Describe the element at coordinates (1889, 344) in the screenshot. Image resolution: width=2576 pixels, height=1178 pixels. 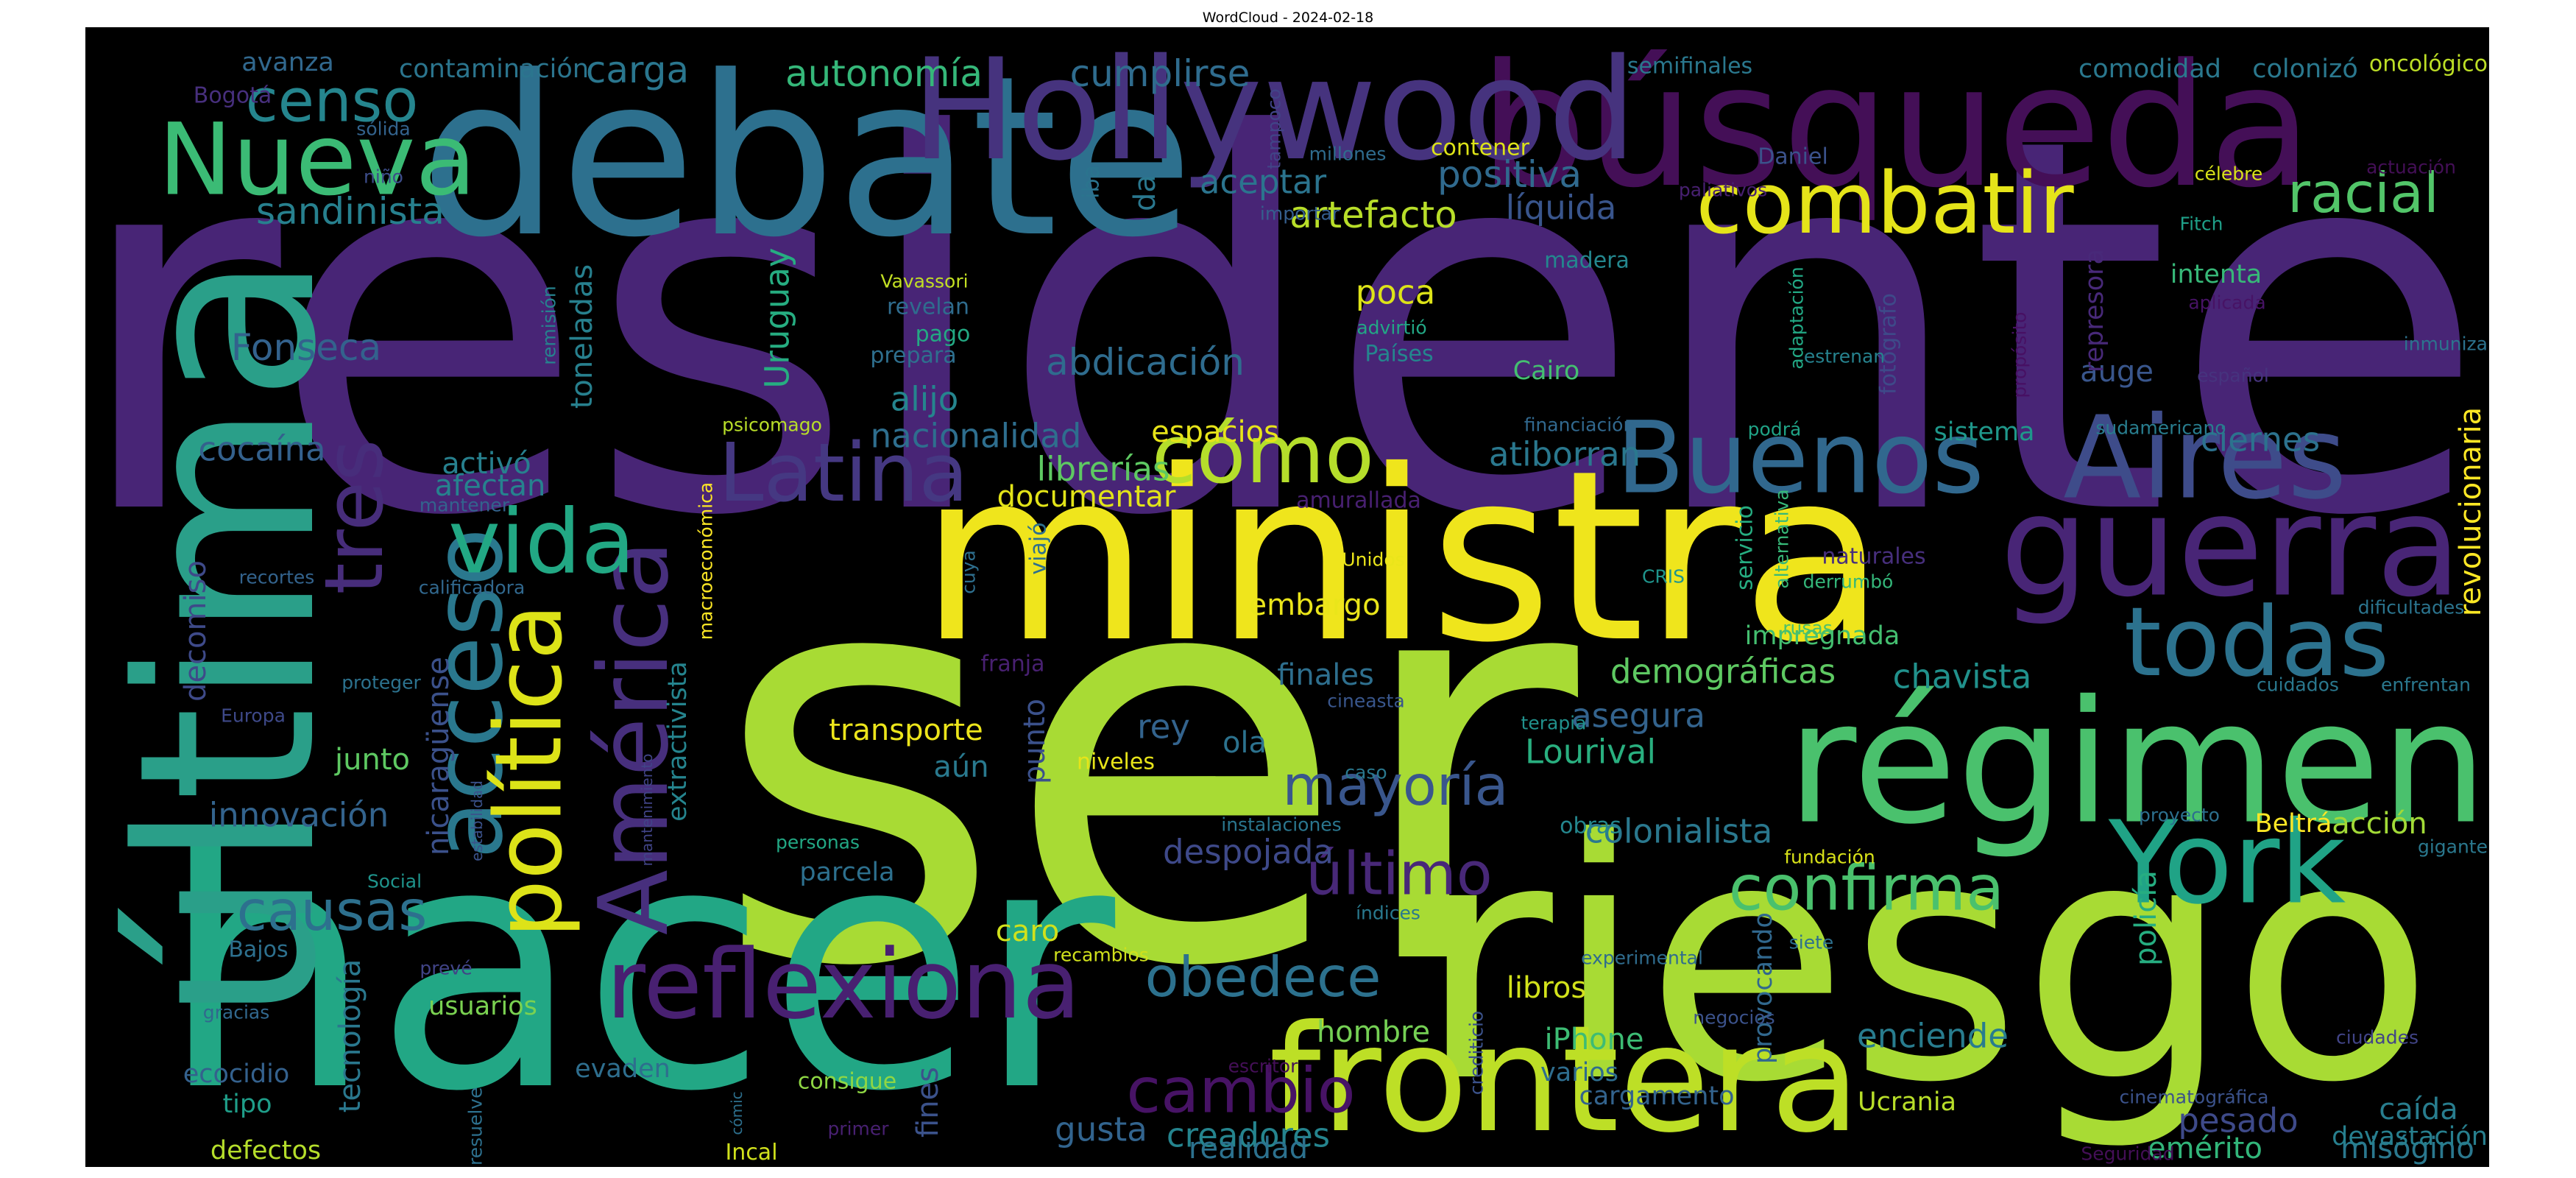
I see `word-fotografo: fotógrafo` at that location.